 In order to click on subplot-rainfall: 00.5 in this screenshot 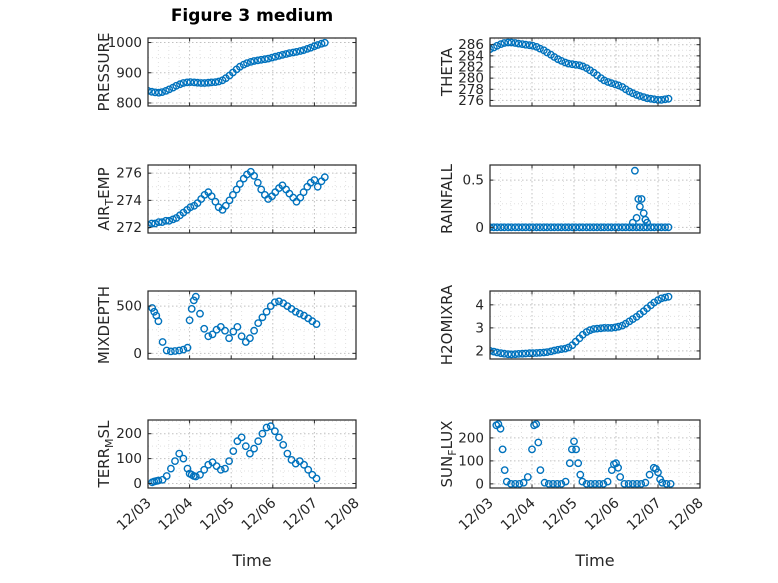, I will do `click(582, 200)`.